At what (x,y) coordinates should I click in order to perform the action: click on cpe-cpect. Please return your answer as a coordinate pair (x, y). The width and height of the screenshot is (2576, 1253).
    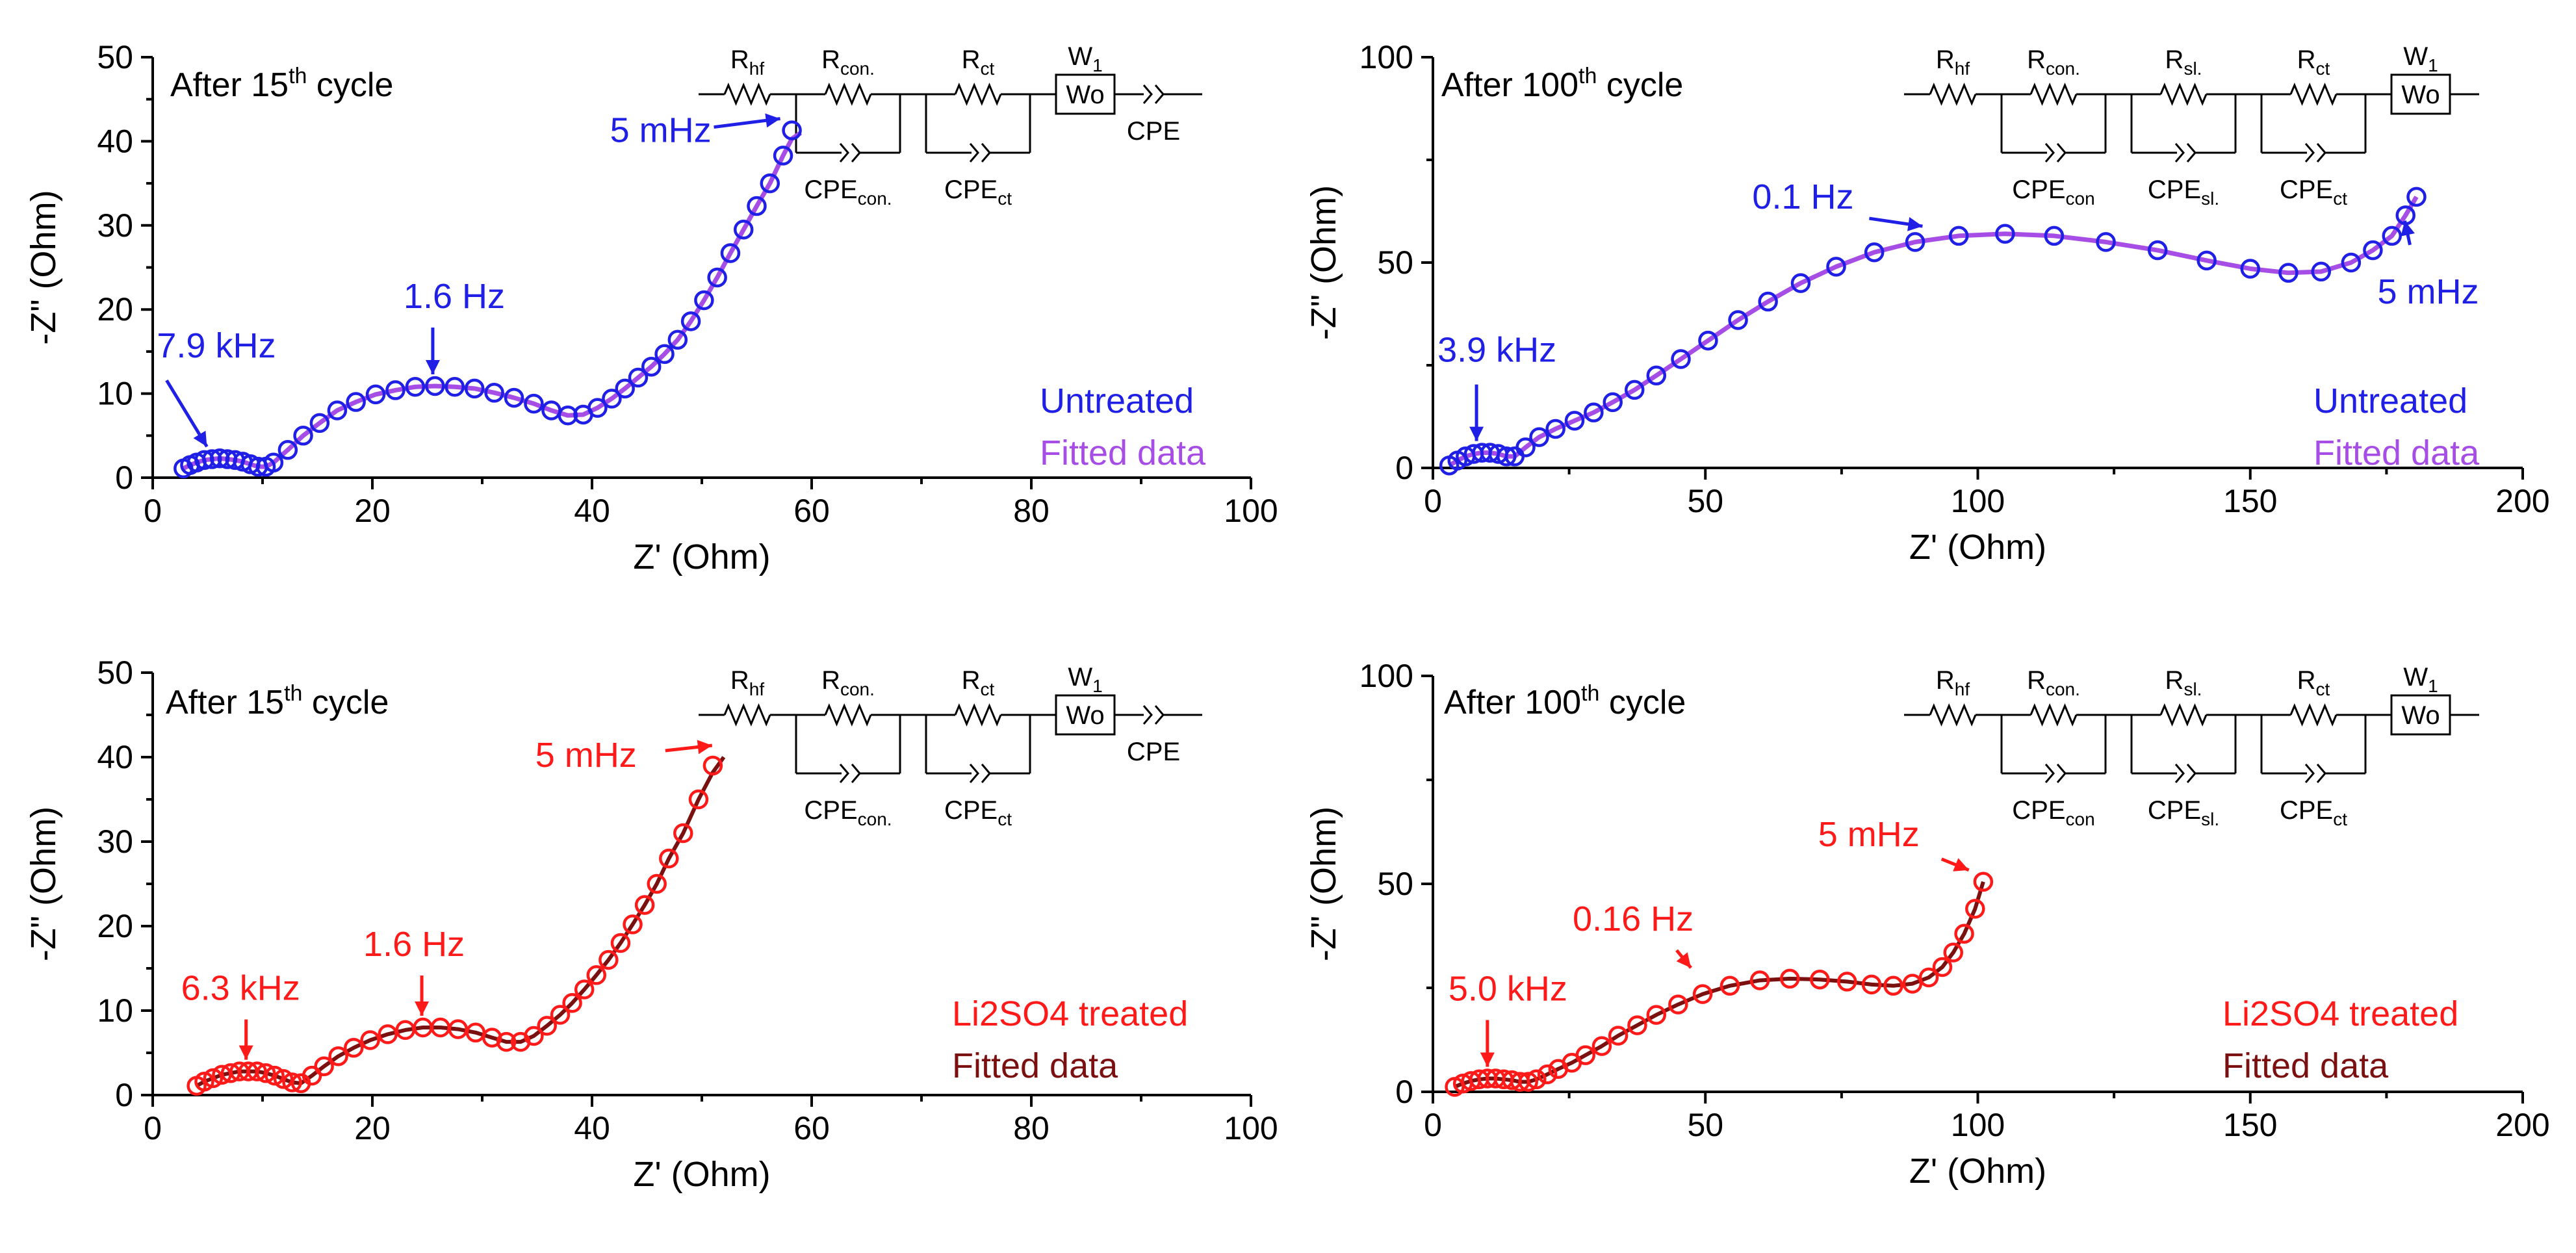
    Looking at the image, I should click on (974, 152).